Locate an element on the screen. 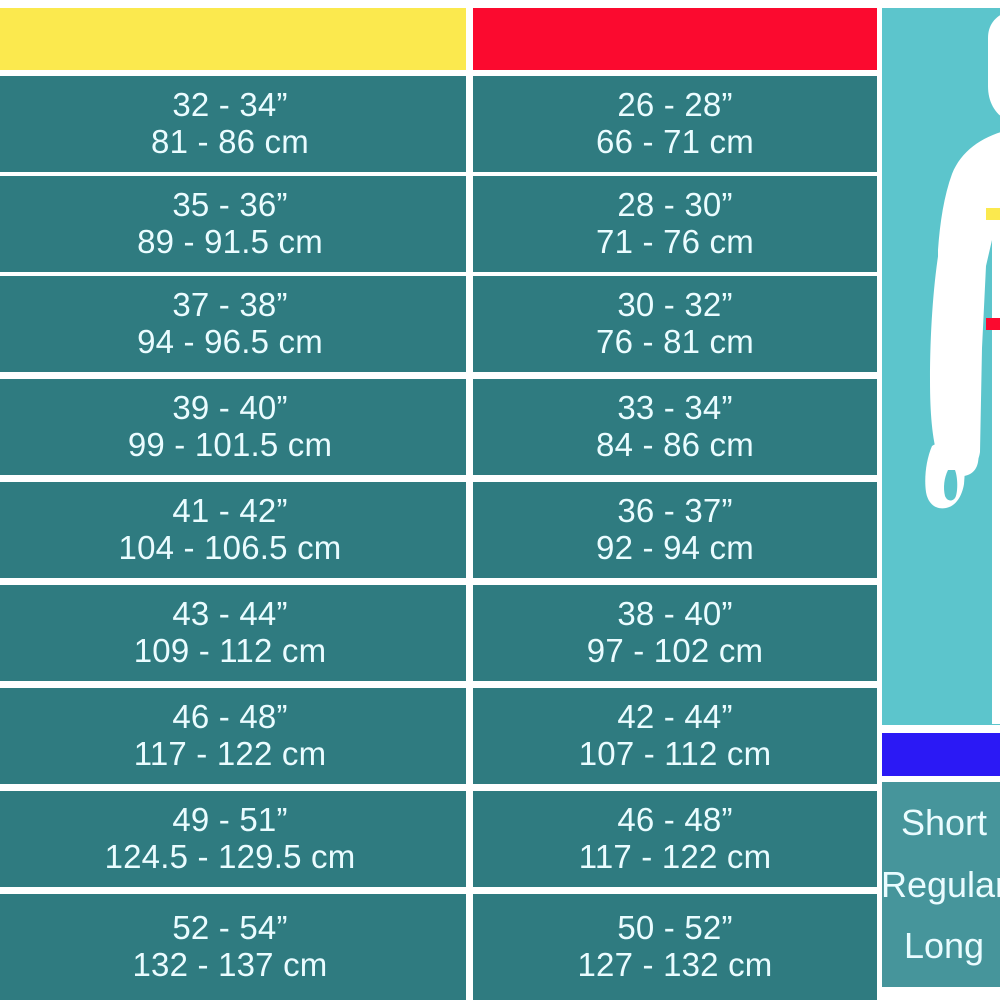 This screenshot has height=1000, width=1000. waist-cm: 97 - 102 cm is located at coordinates (675, 650).